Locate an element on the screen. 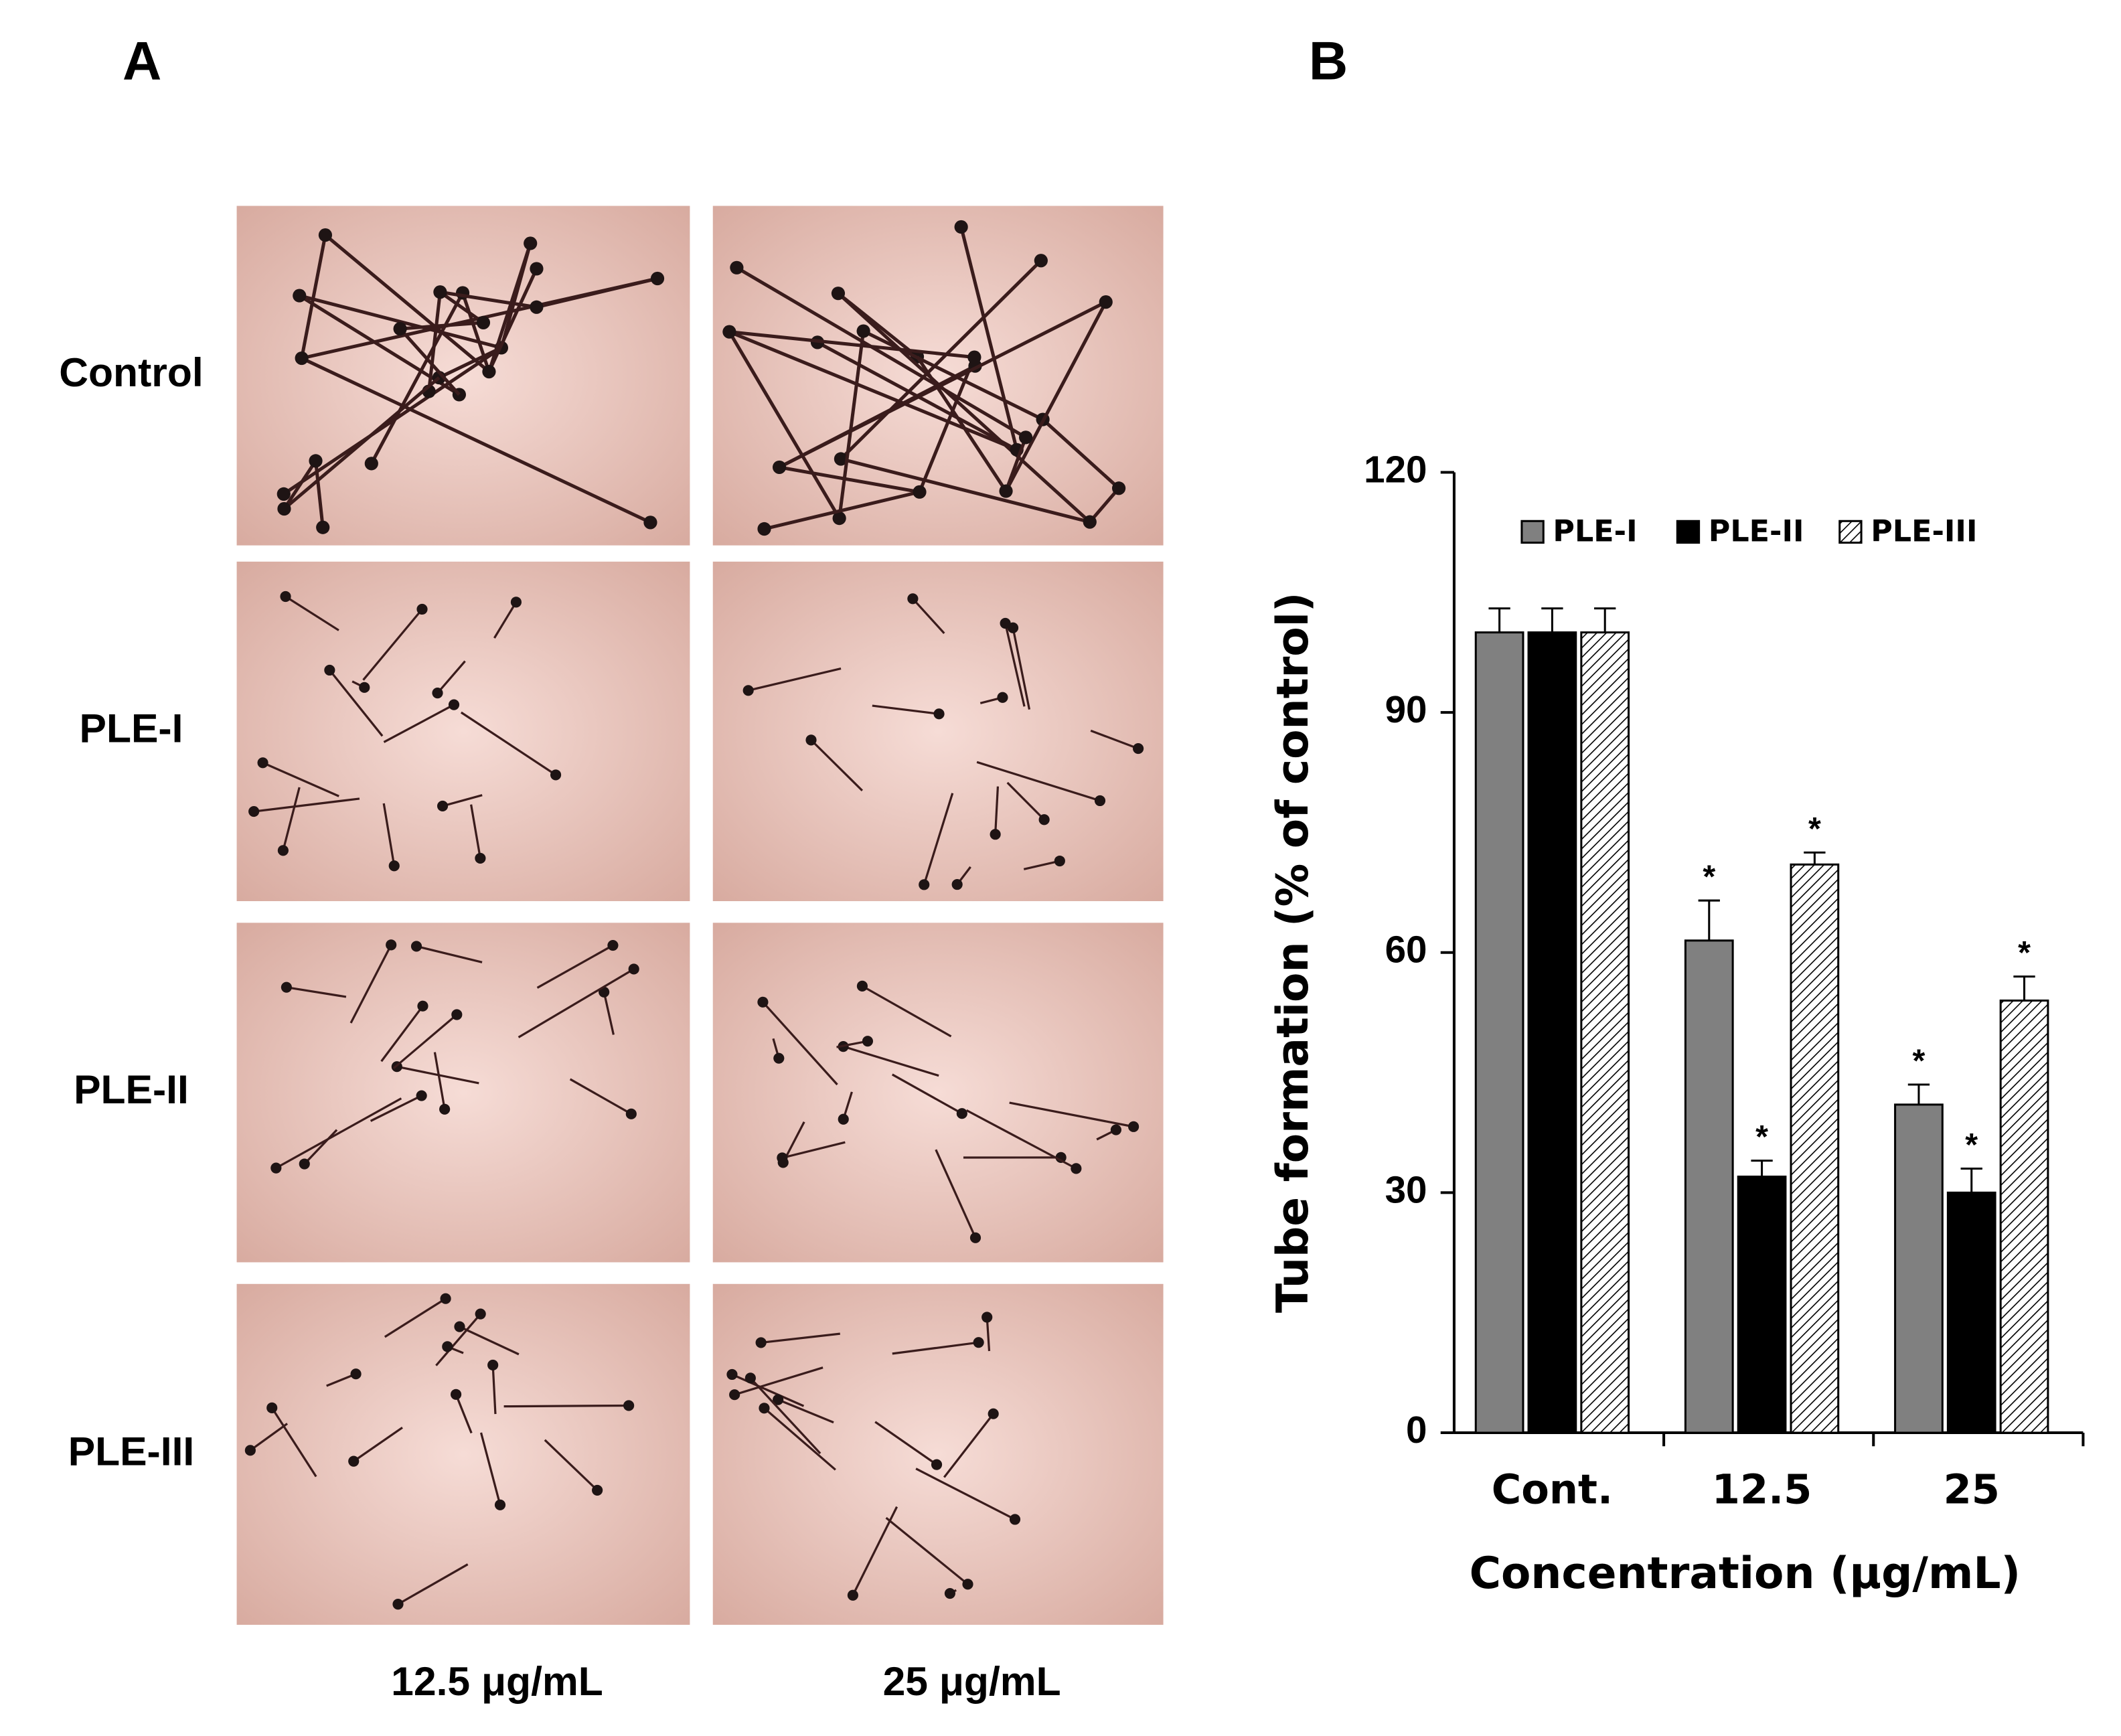 Image resolution: width=2121 pixels, height=1736 pixels. row-label: PLE-III is located at coordinates (131, 1451).